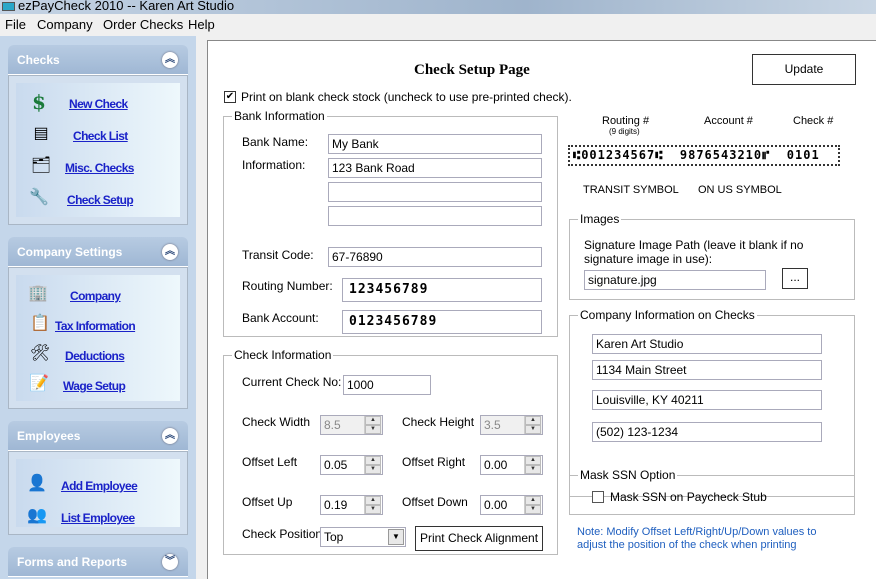 This screenshot has height=579, width=876. Describe the element at coordinates (442, 322) in the screenshot. I see `bank-account-input: 0123456789` at that location.